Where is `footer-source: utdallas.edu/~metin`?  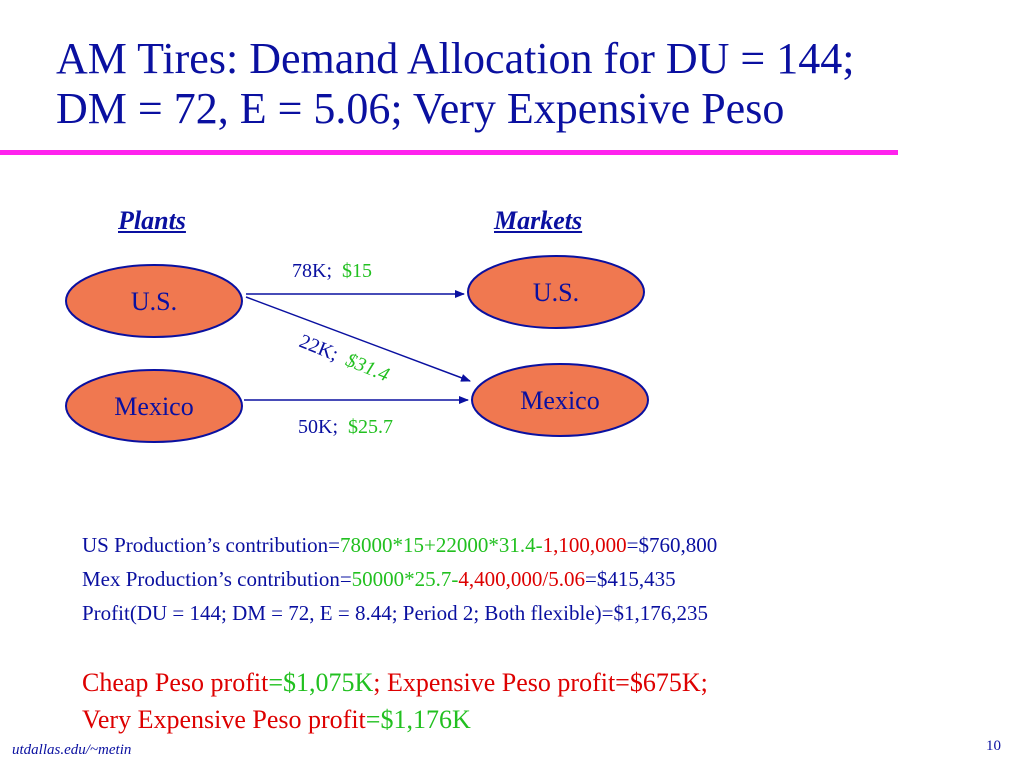 footer-source: utdallas.edu/~metin is located at coordinates (72, 750).